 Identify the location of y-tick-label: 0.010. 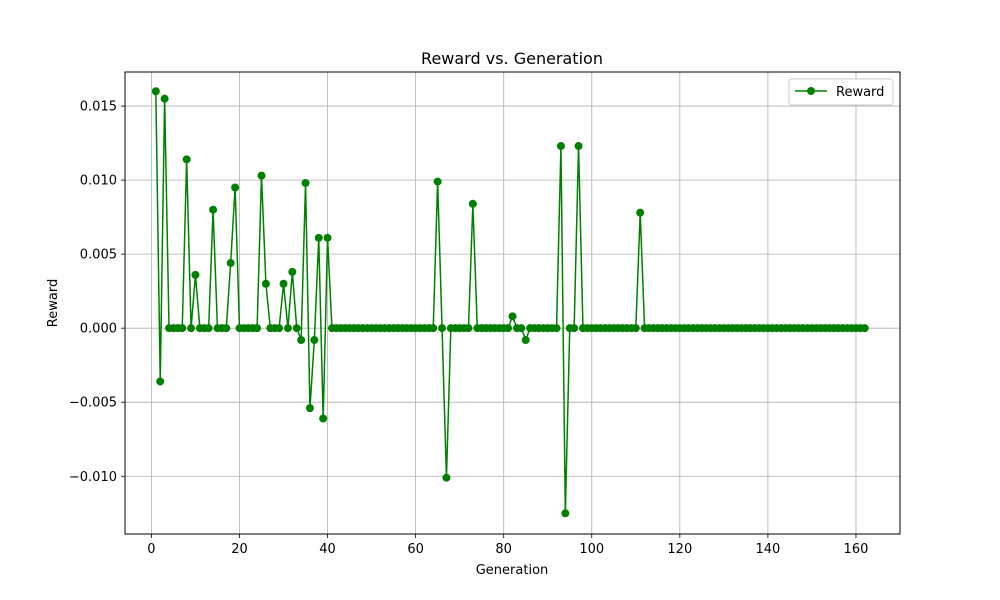
(98, 181).